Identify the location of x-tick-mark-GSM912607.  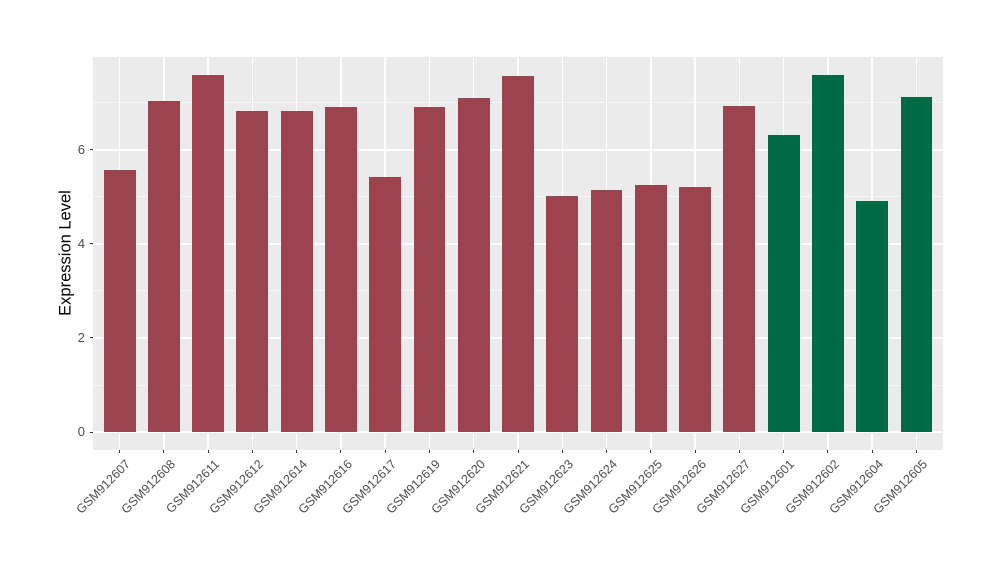
(120, 451).